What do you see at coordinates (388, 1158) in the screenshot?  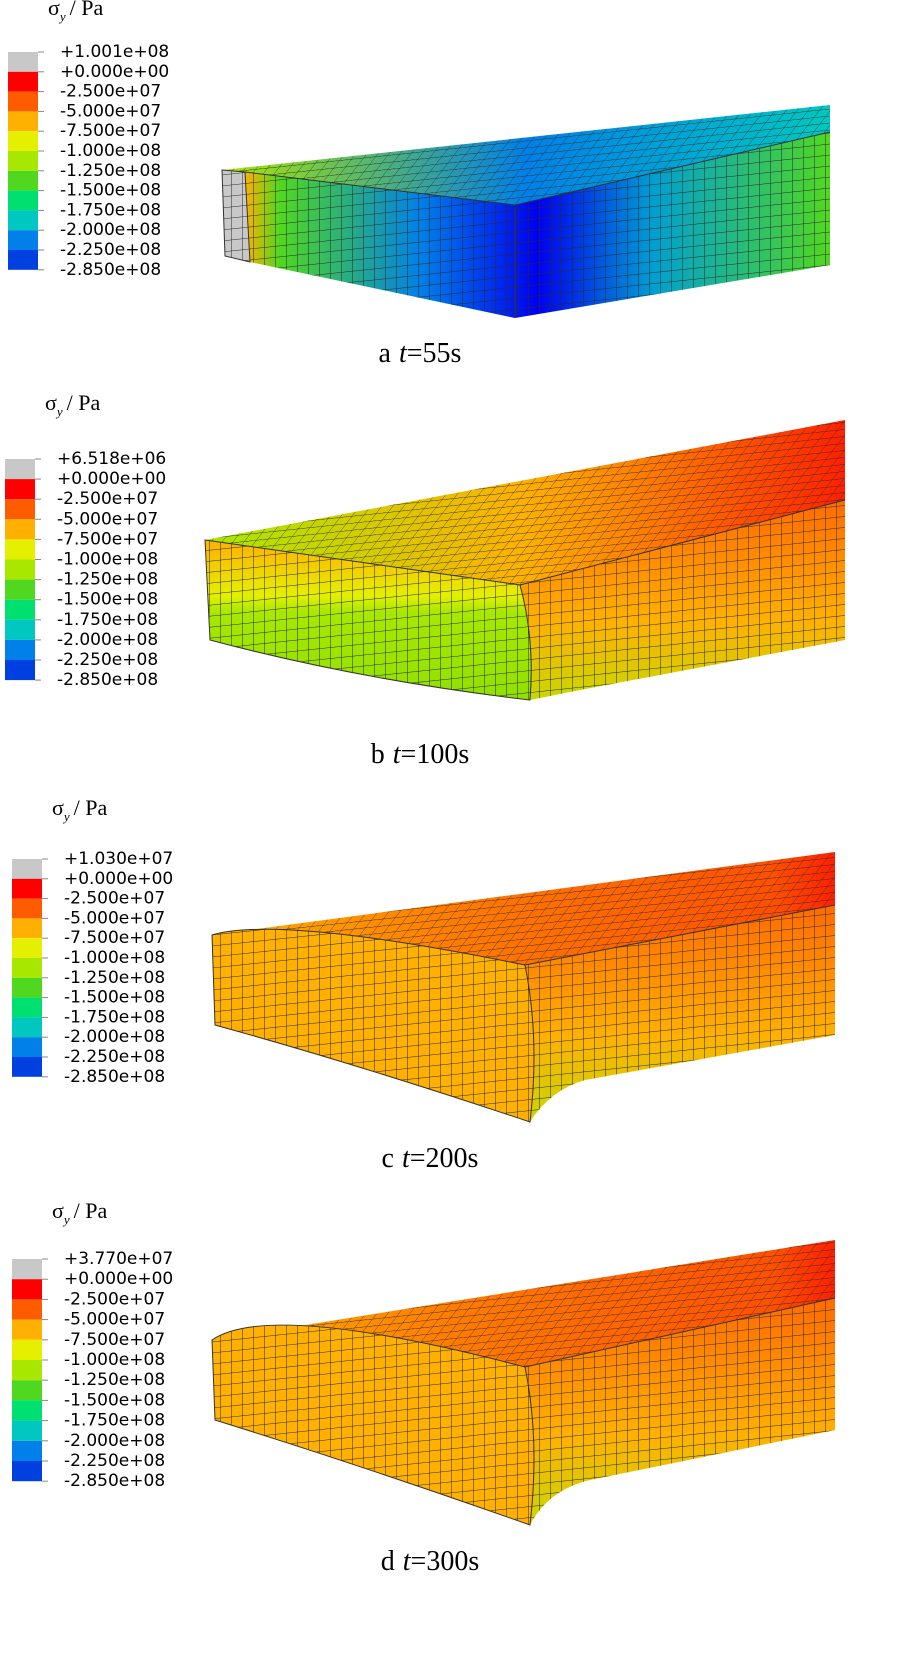 I see `caption-letter: c` at bounding box center [388, 1158].